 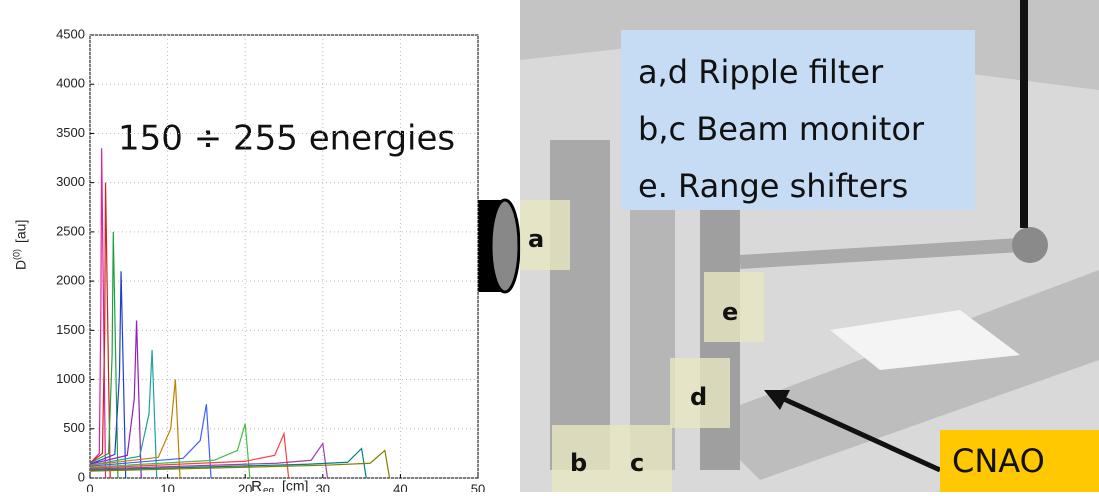 What do you see at coordinates (89, 486) in the screenshot?
I see `x-tick-label: 0` at bounding box center [89, 486].